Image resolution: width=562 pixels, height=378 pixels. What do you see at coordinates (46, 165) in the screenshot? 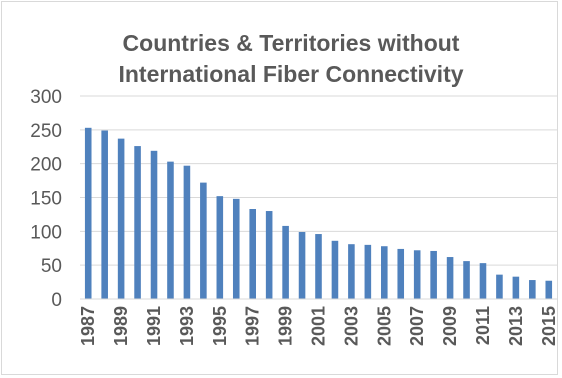
I see `y-tick-label: 200` at bounding box center [46, 165].